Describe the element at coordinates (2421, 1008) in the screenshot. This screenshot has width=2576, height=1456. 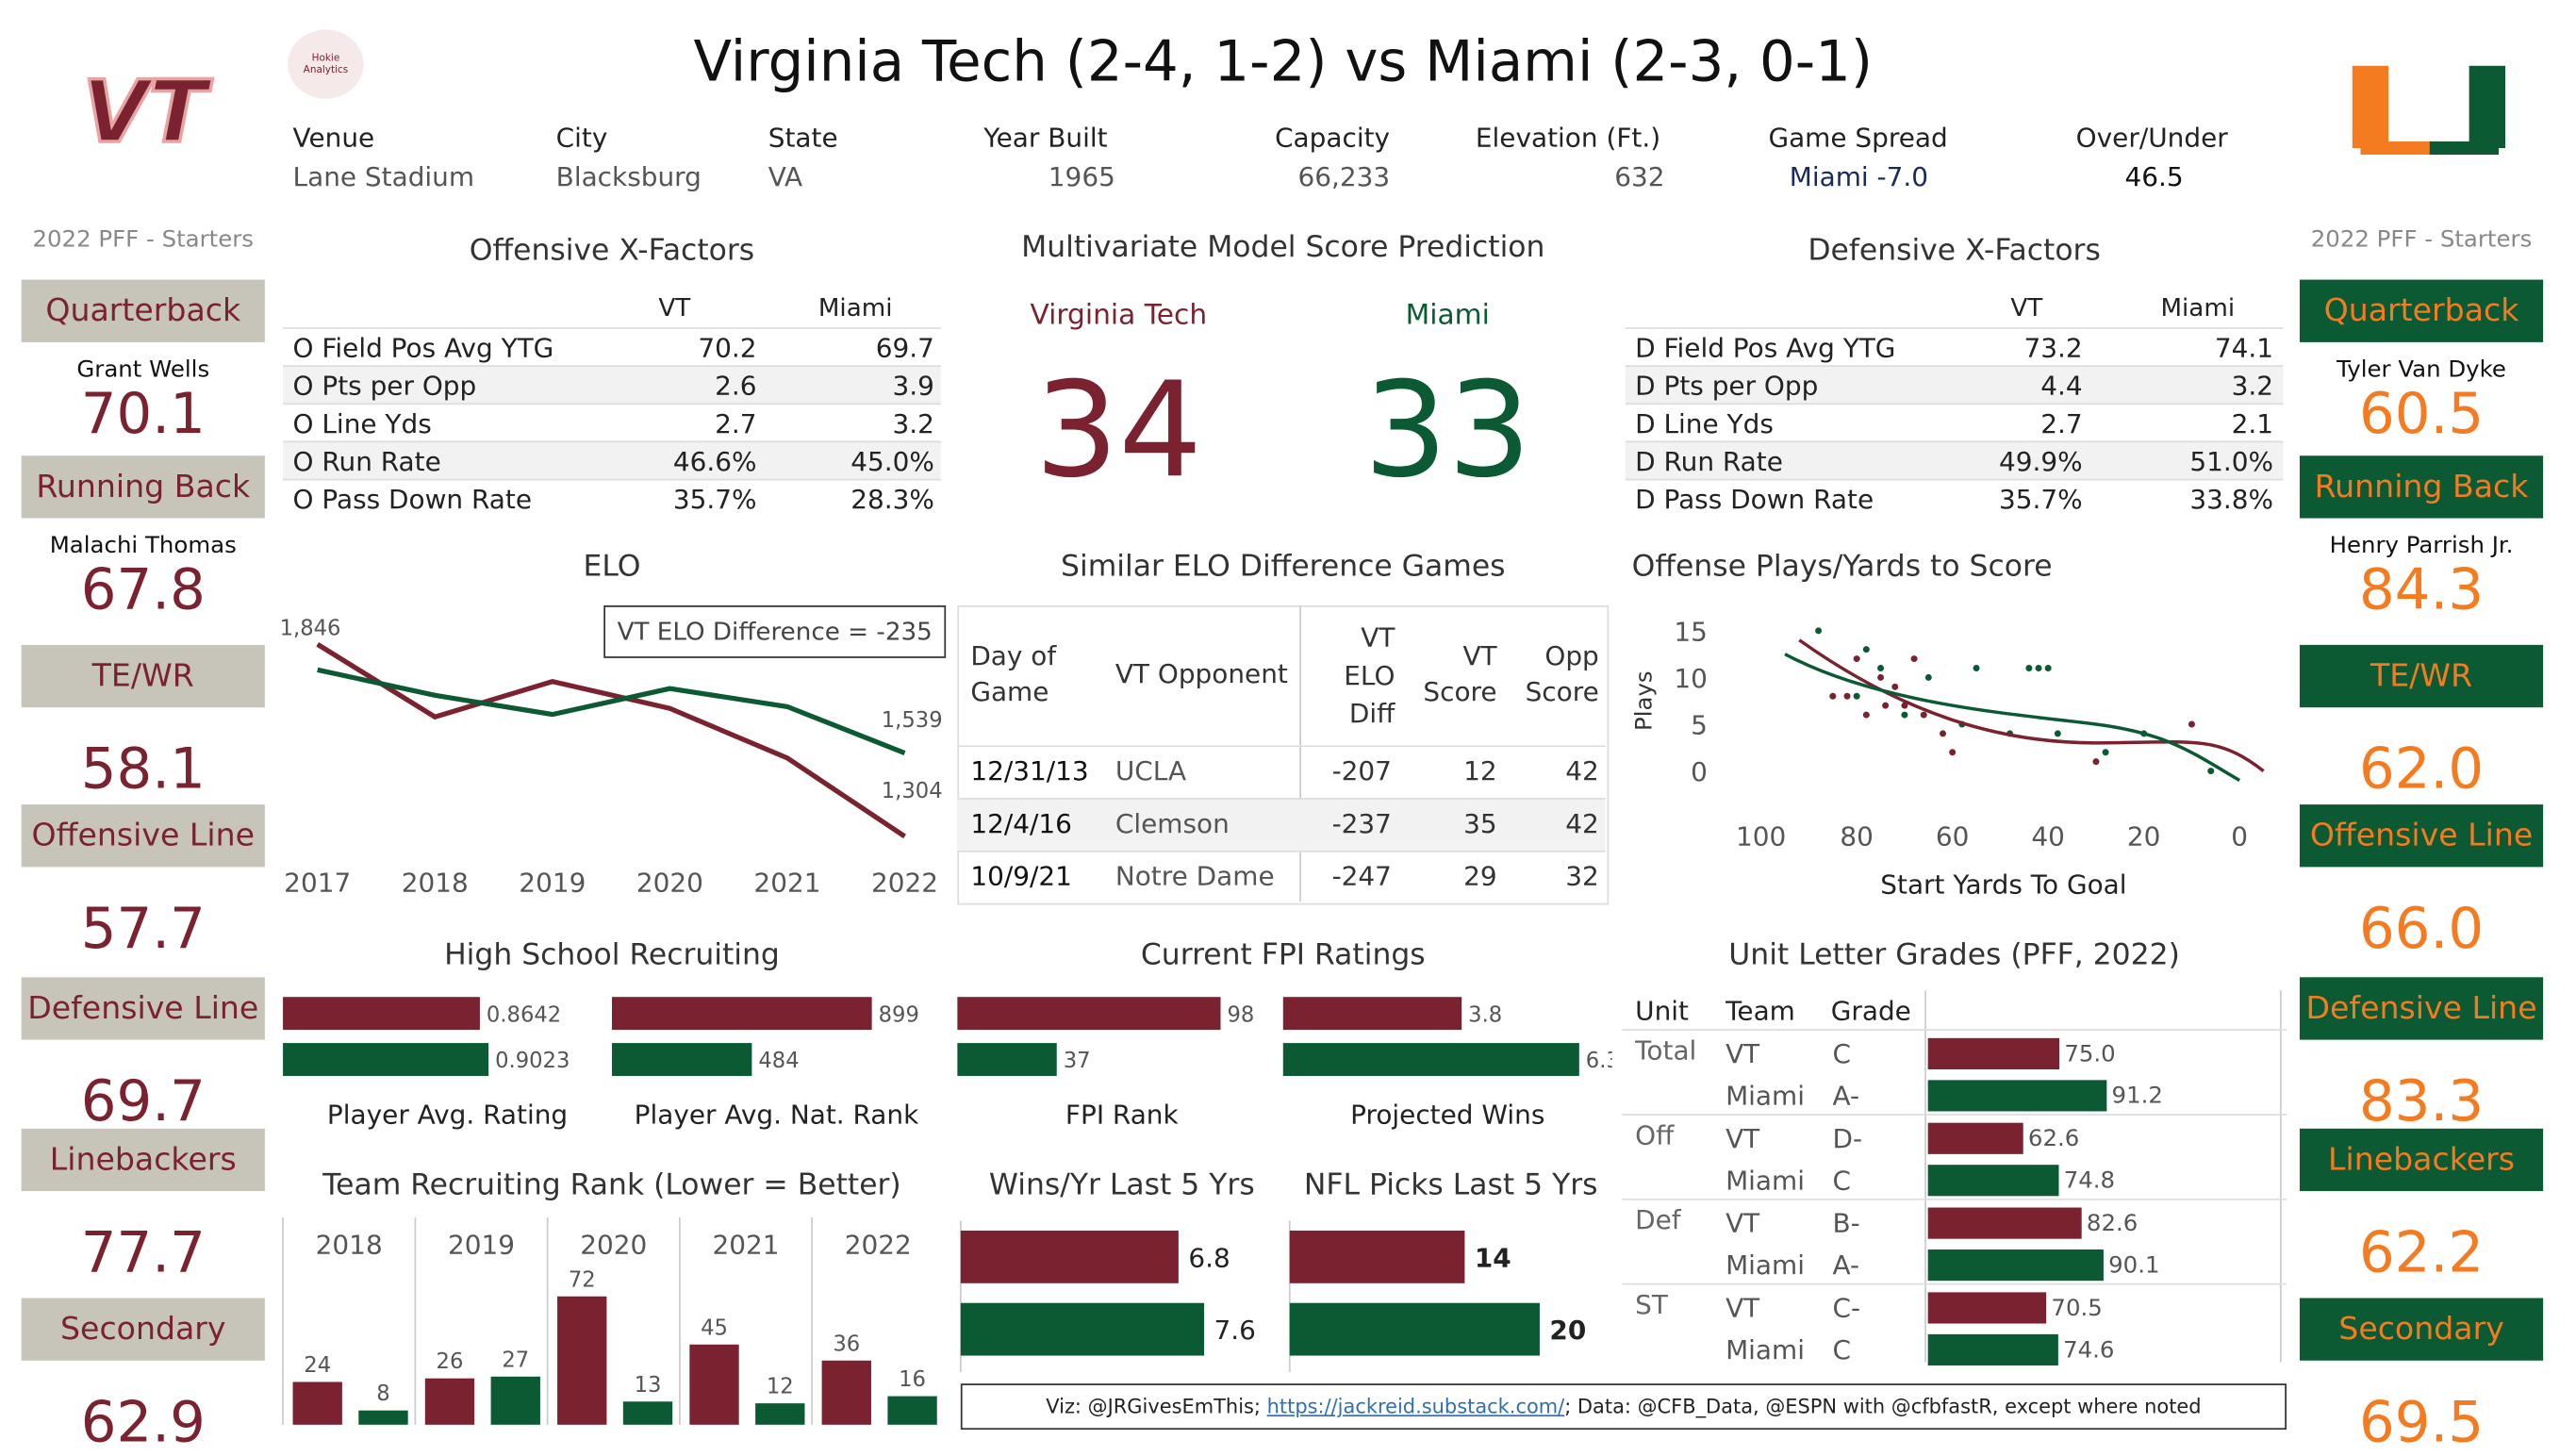
I see `miami-pos-4: Defensive Line` at that location.